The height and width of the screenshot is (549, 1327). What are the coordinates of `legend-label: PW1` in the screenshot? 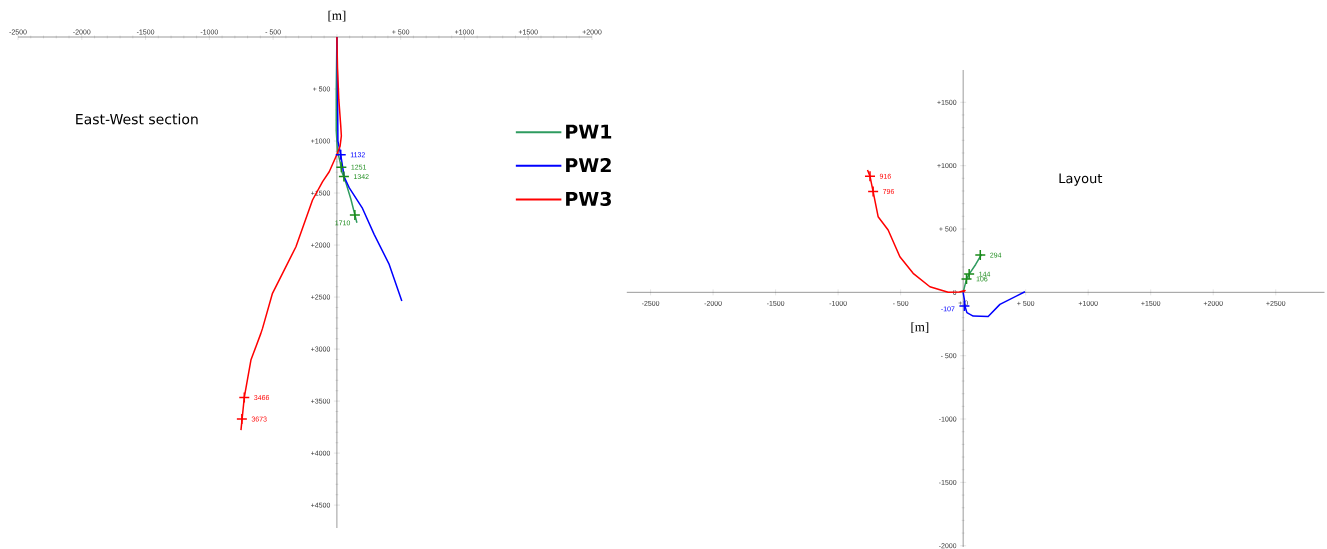 It's located at (589, 131).